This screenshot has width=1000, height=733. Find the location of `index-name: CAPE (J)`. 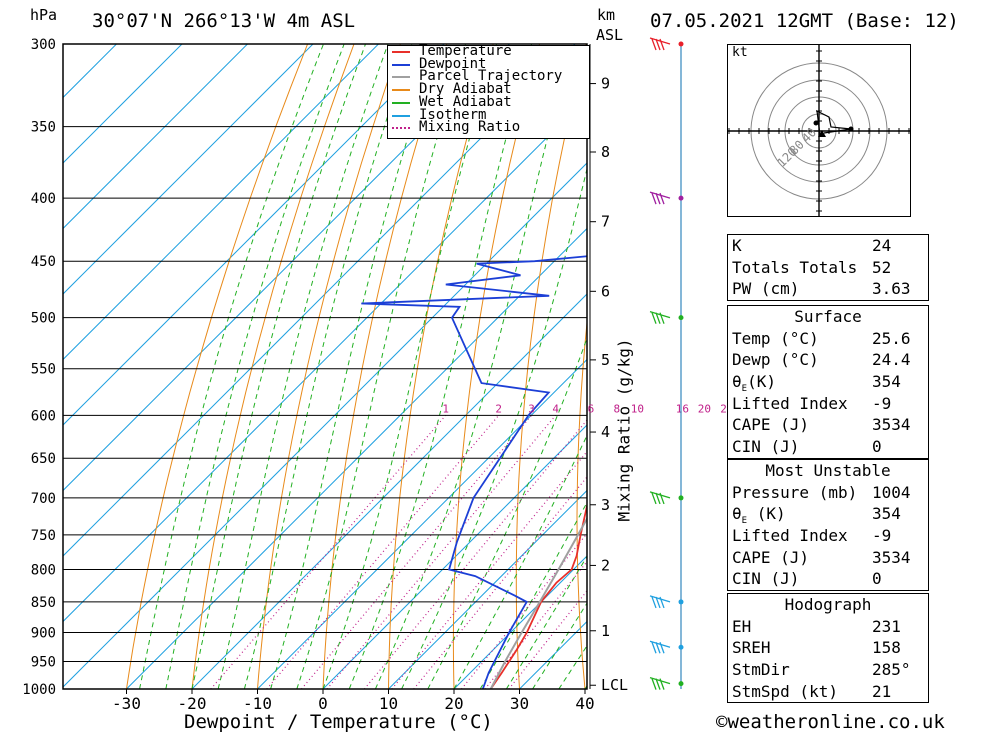

index-name: CAPE (J) is located at coordinates (771, 557).